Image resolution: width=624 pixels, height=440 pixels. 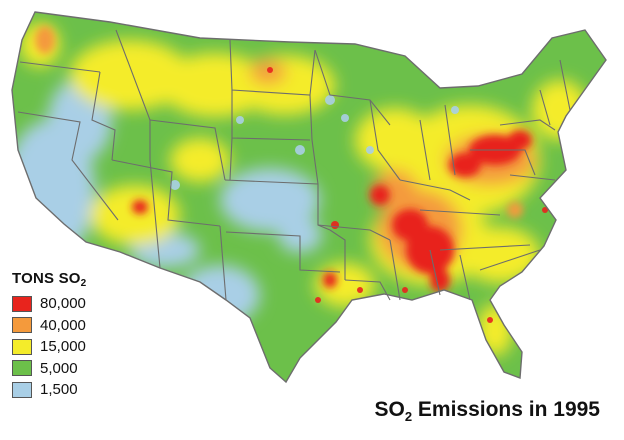 I want to click on legend-title-text: TONS SO, so click(x=46, y=278).